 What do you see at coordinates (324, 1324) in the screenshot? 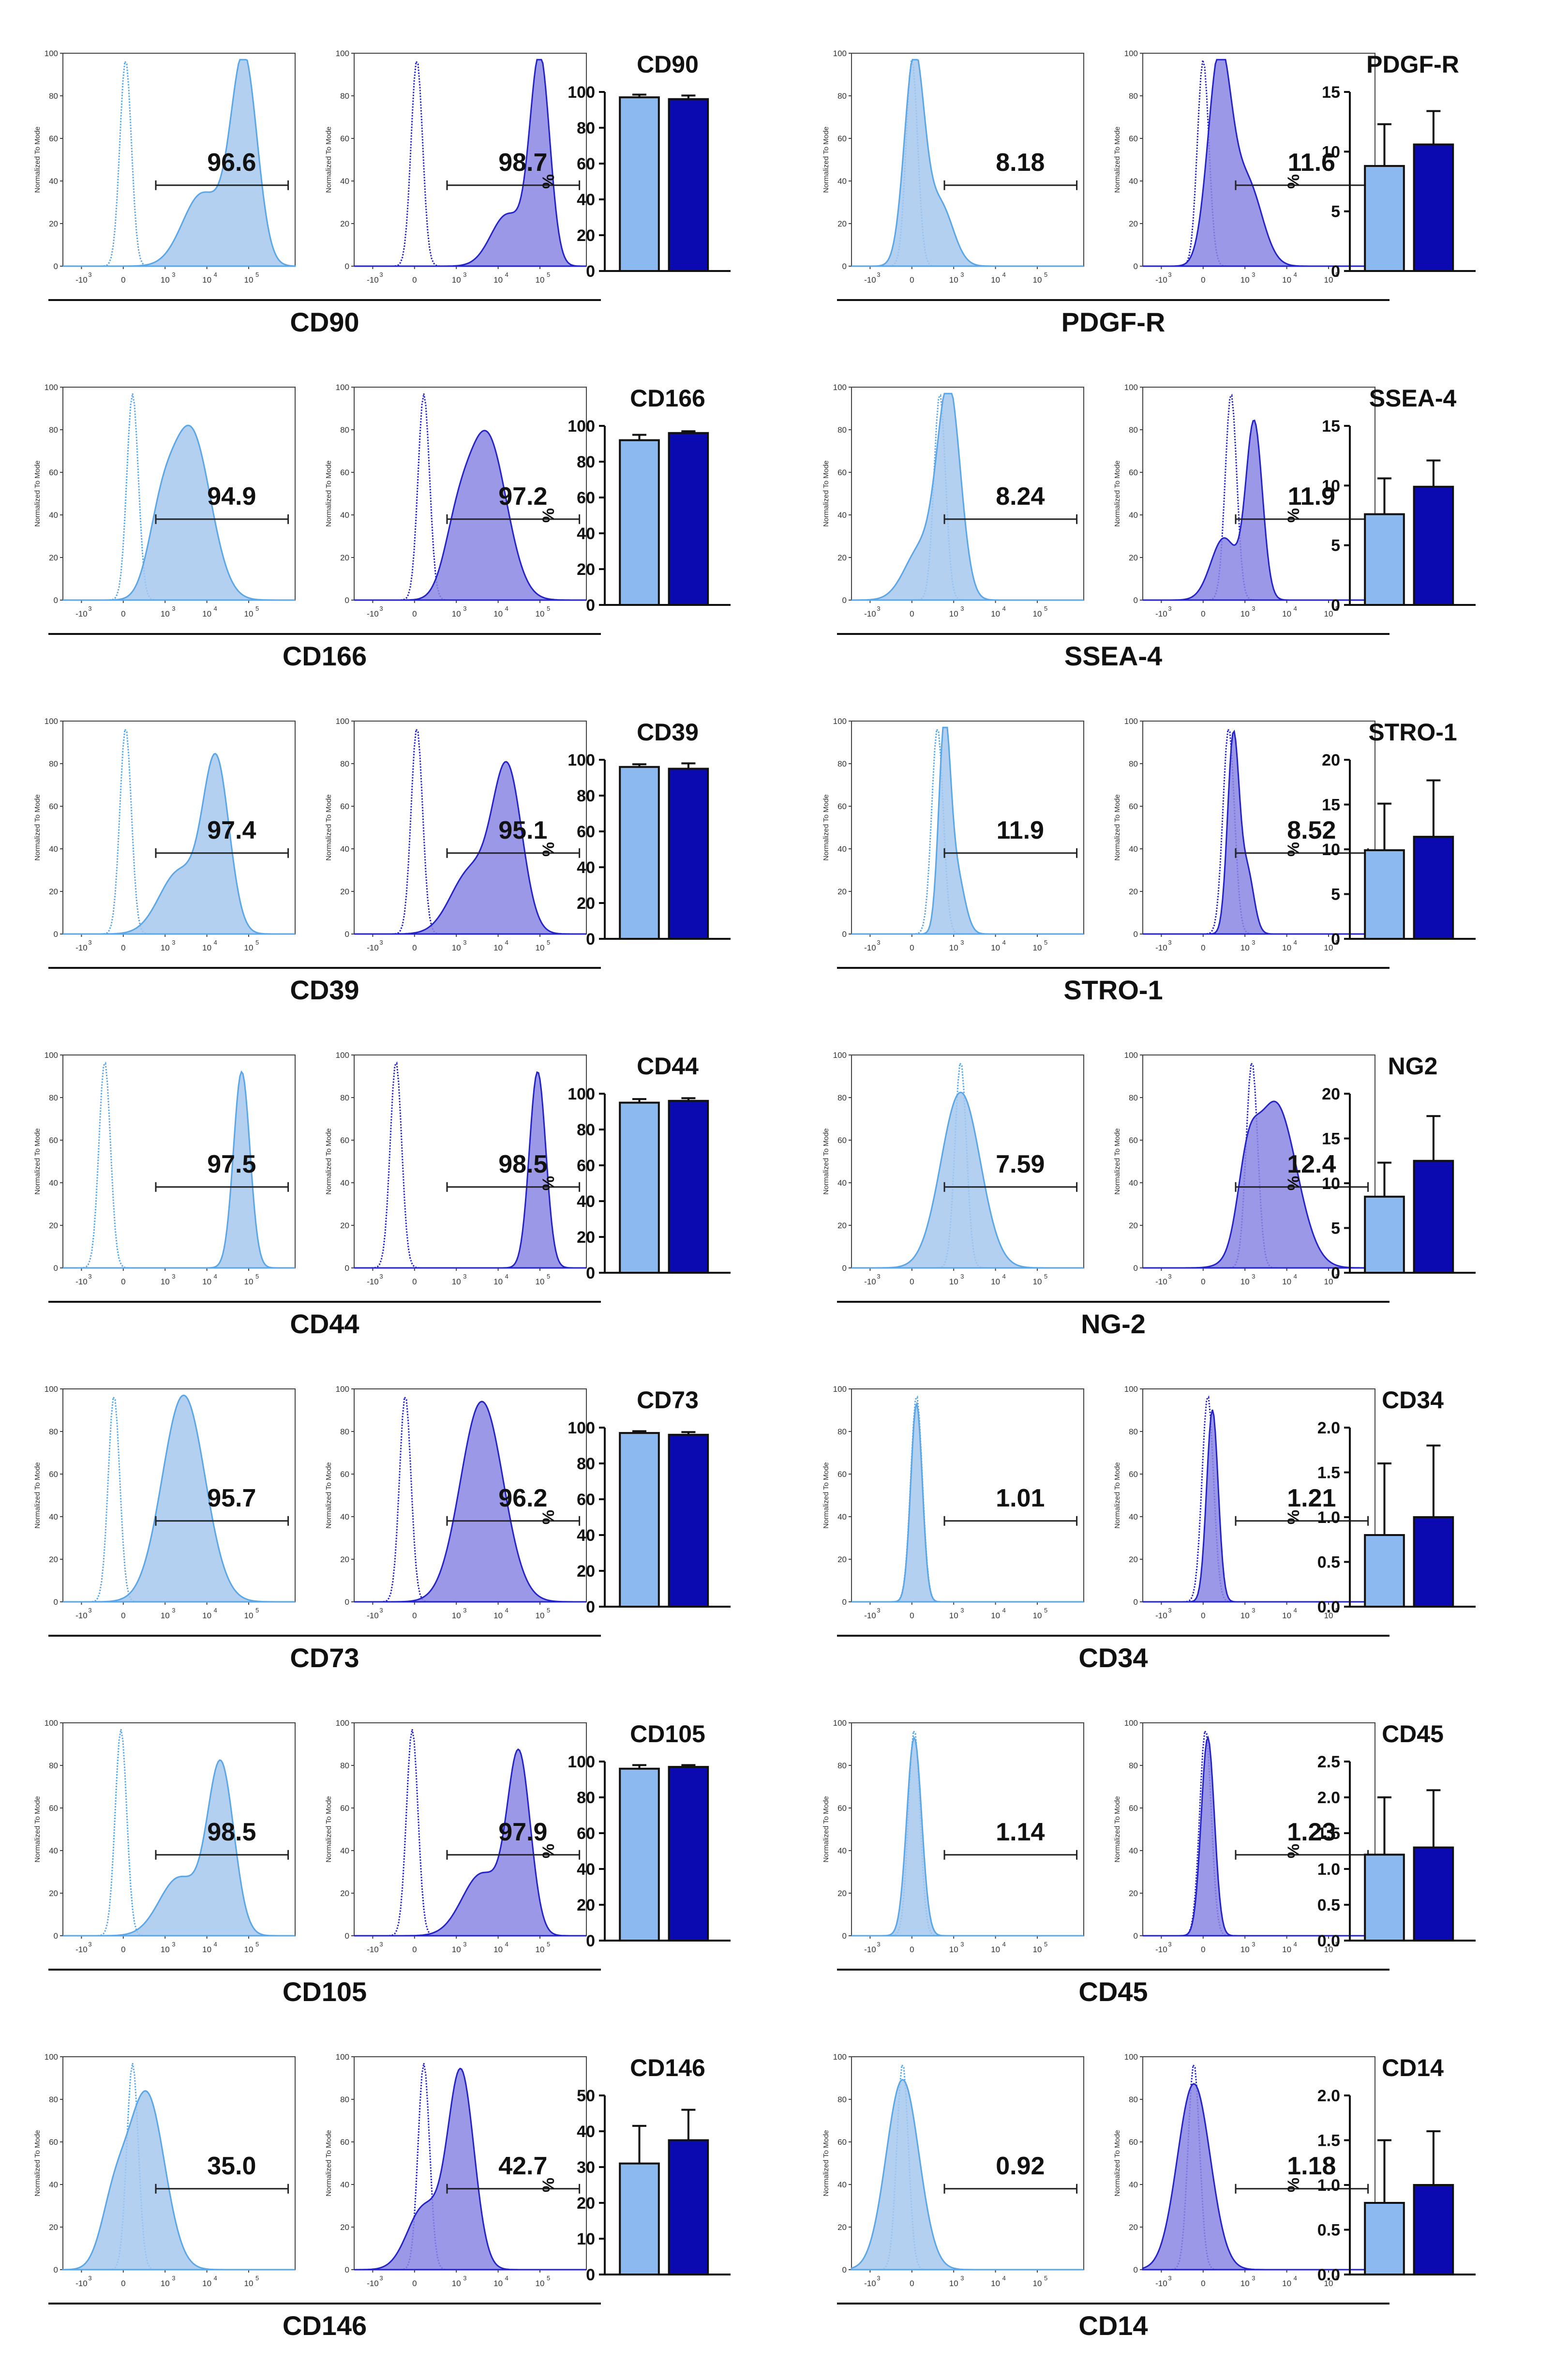
I see `marker-label: CD44` at bounding box center [324, 1324].